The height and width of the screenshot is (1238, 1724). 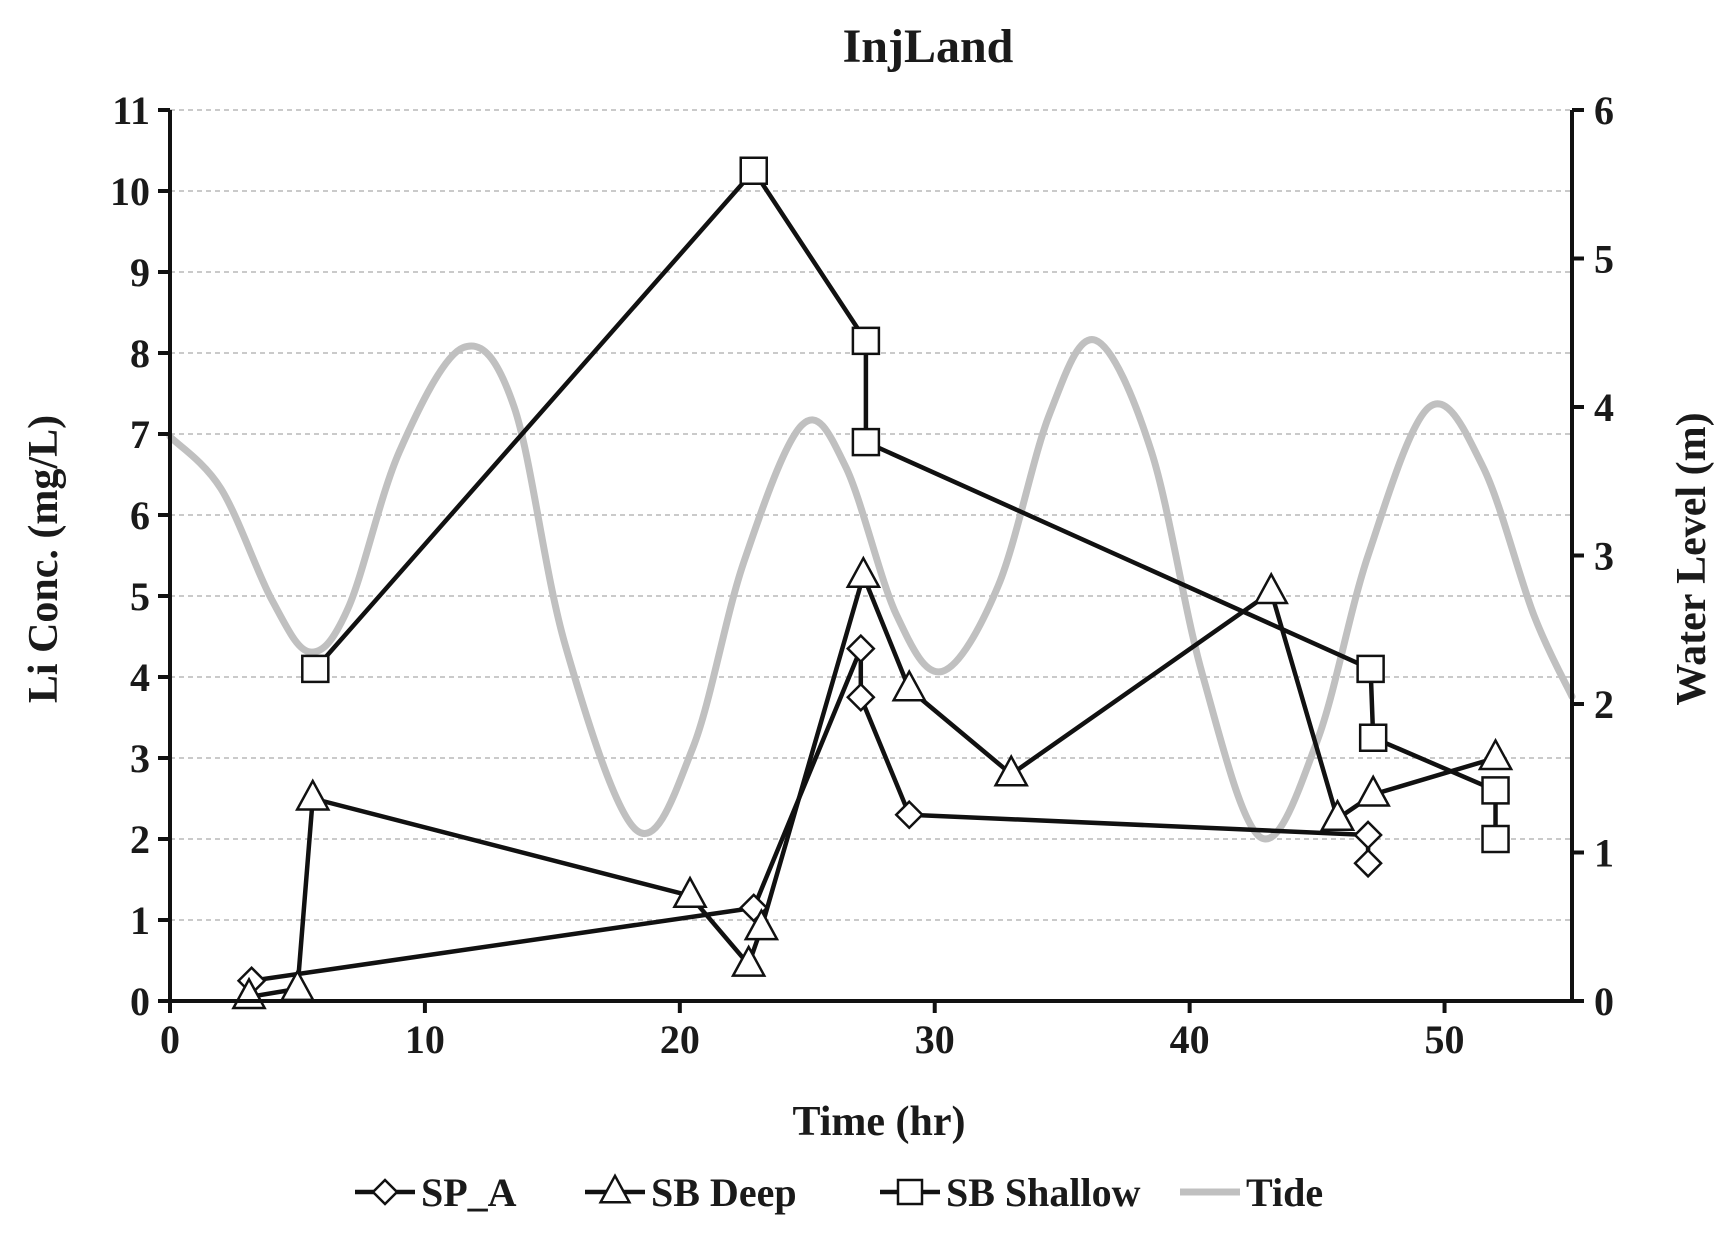 I want to click on y-tick-label-7: 7, so click(x=140, y=434).